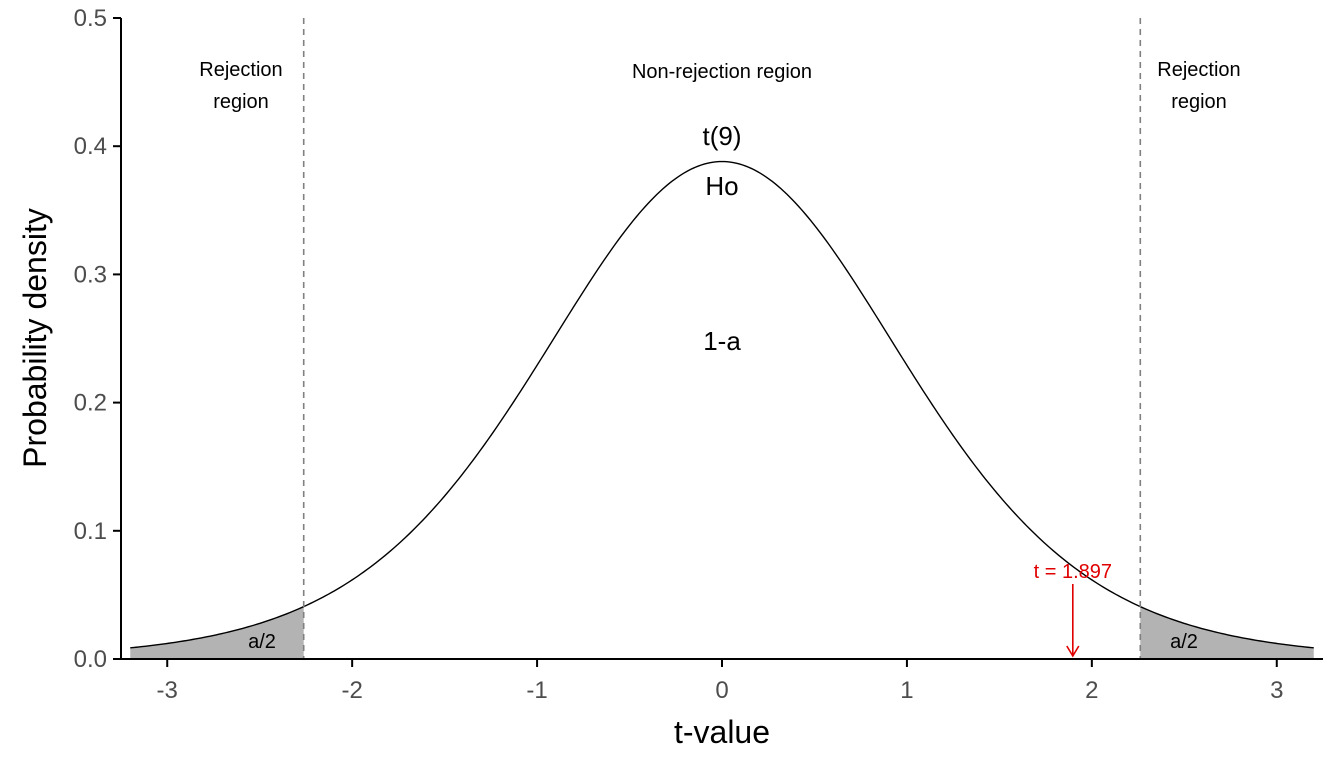  I want to click on y-tick-label: 0.5, so click(90, 18).